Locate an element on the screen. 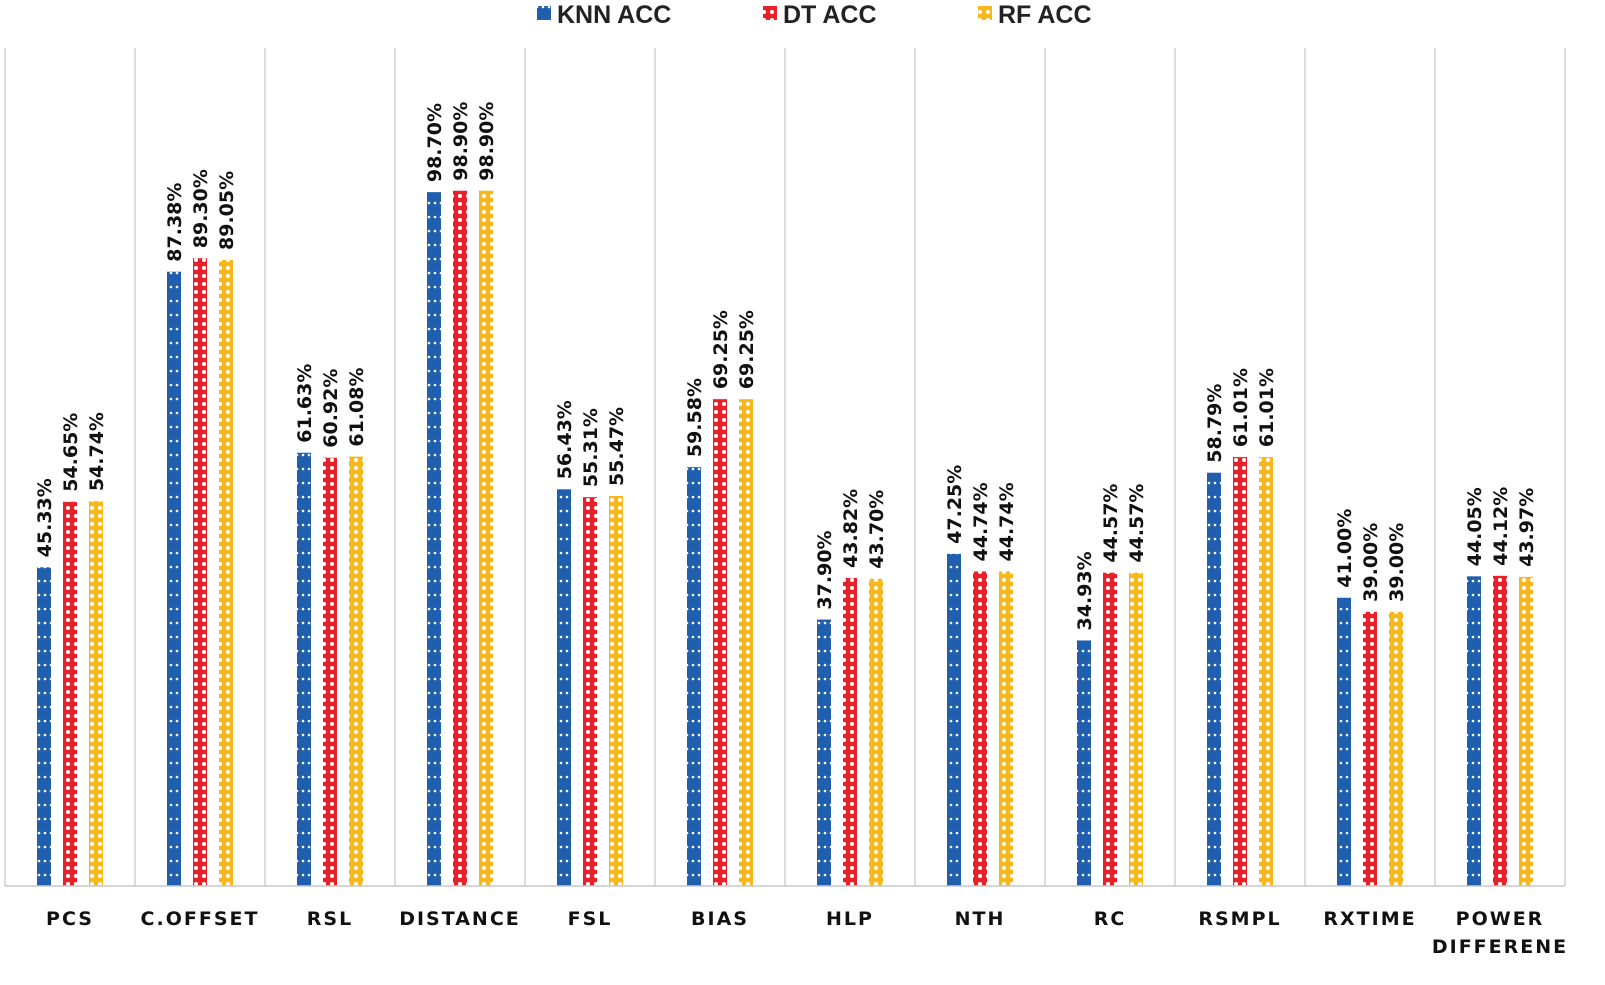  data-label: 56.43% is located at coordinates (565, 439).